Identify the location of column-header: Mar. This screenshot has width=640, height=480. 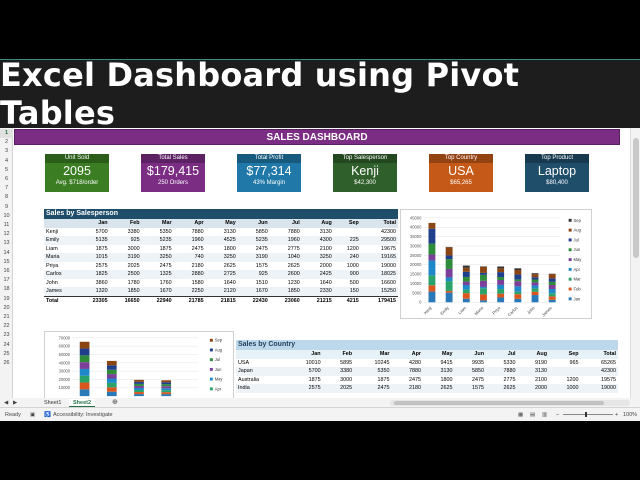
(157, 223).